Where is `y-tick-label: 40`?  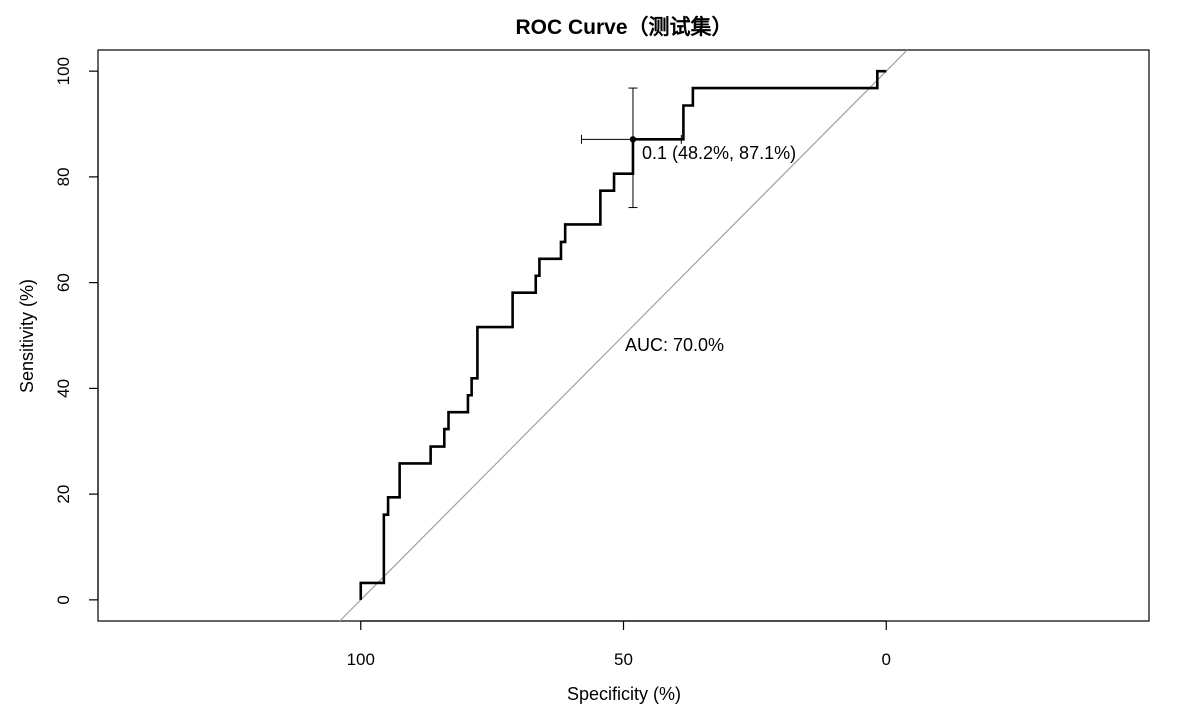 y-tick-label: 40 is located at coordinates (63, 388).